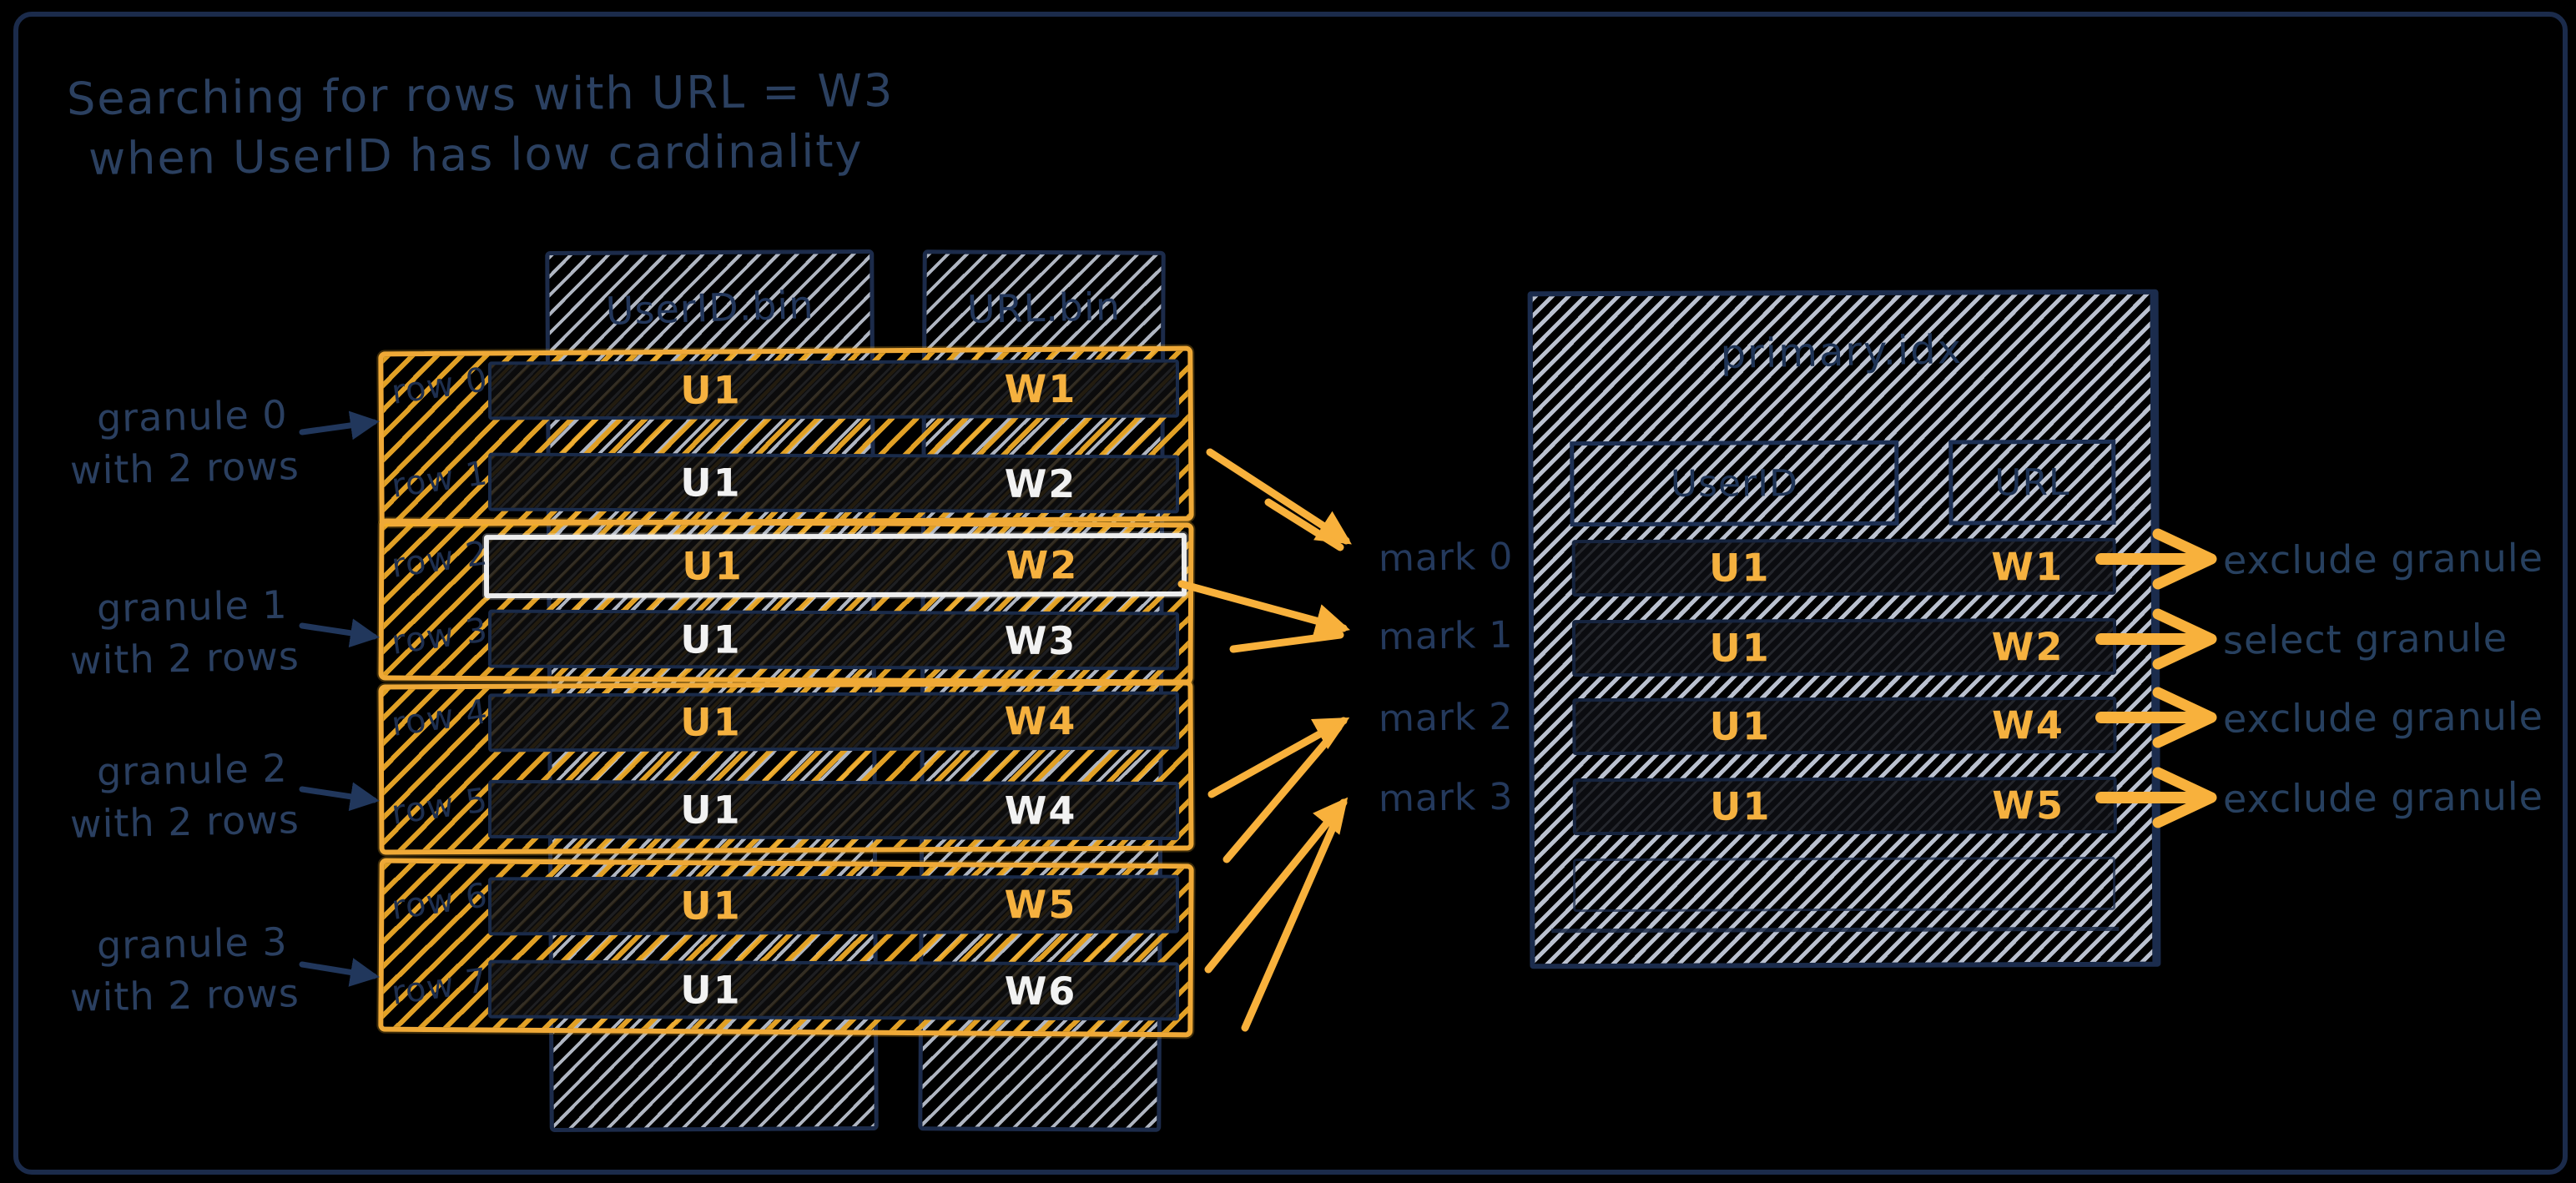 The image size is (2576, 1183). Describe the element at coordinates (1263, 609) in the screenshot. I see `mark-1-arrow` at that location.